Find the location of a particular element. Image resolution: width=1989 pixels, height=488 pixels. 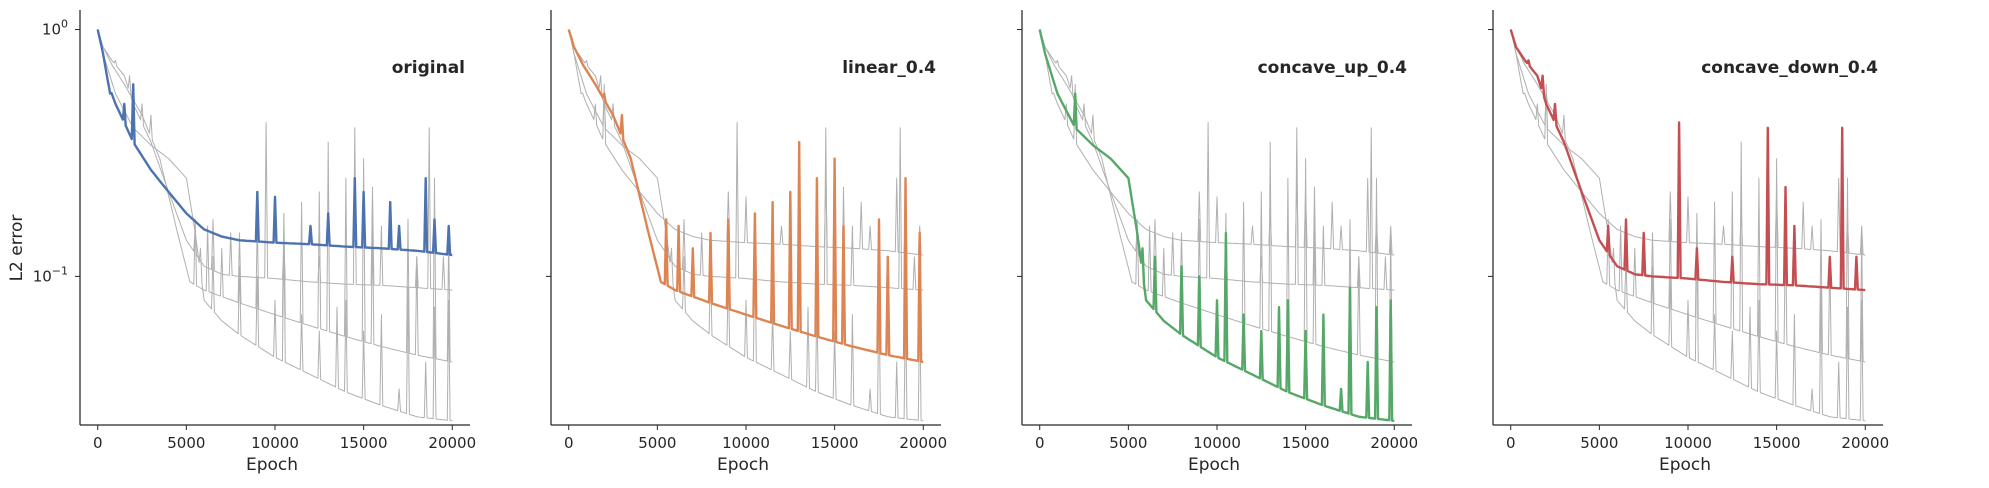

series-line-linear_0.4 is located at coordinates (745, 196).